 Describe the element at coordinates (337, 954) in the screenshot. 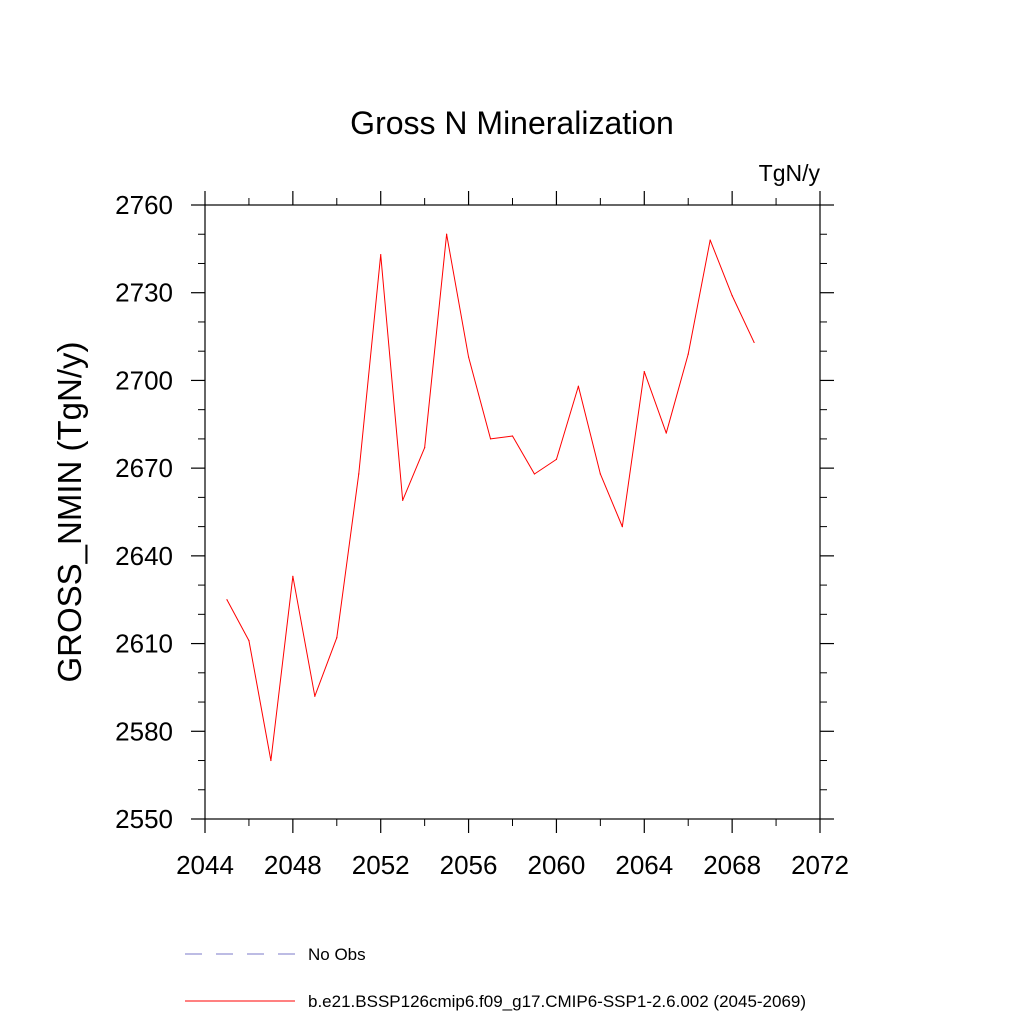

I see `legend-label: No Obs` at that location.